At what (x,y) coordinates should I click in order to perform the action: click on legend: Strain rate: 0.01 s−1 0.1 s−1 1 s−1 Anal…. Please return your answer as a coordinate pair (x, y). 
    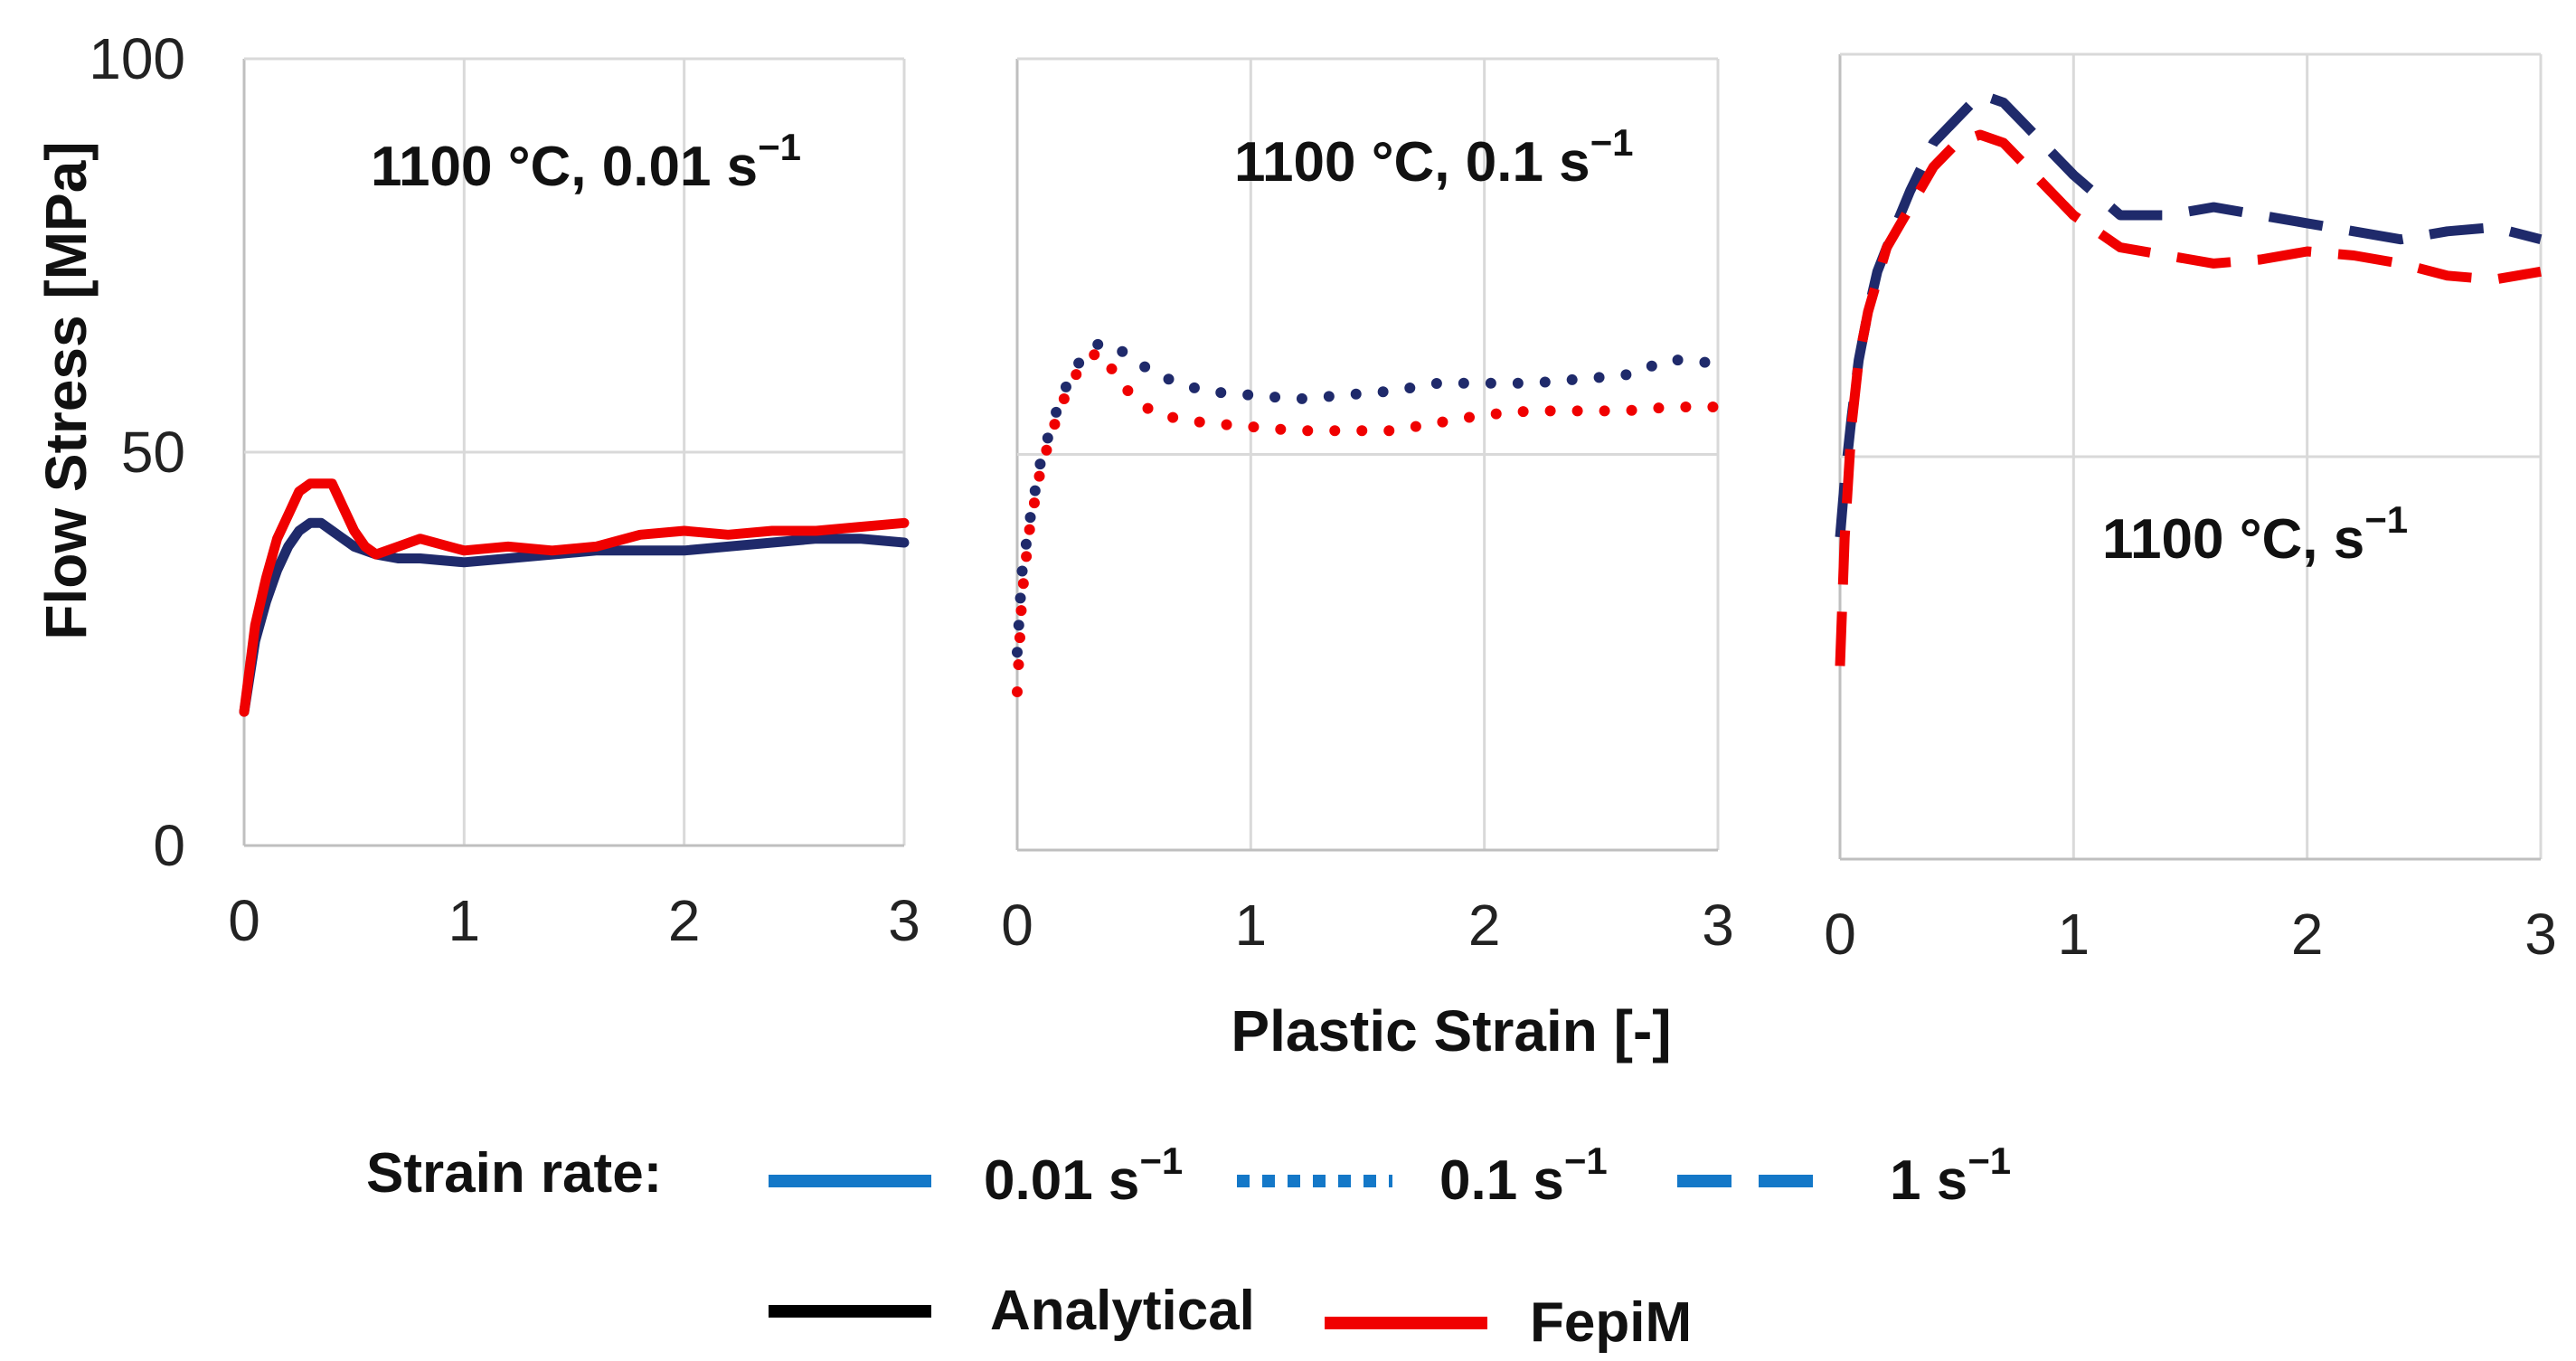
    Looking at the image, I should click on (1188, 1246).